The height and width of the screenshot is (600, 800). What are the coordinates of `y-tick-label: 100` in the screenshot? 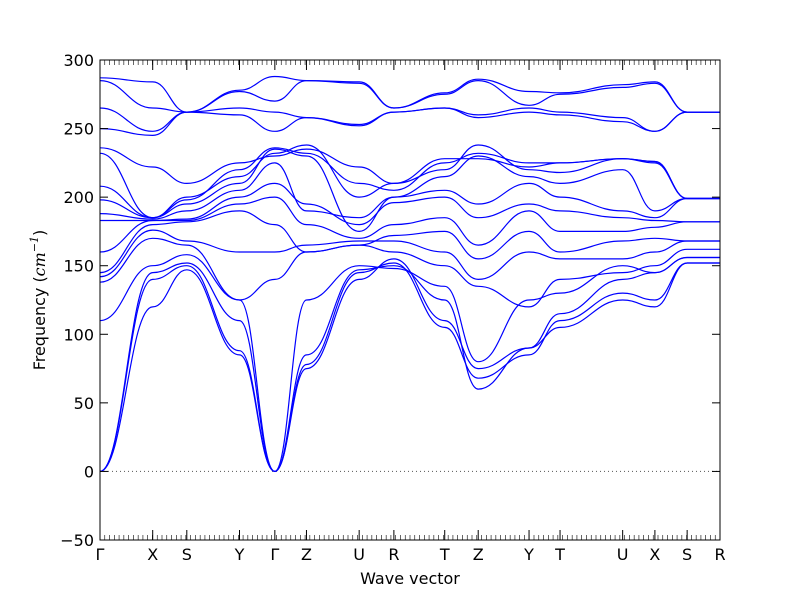 It's located at (78, 334).